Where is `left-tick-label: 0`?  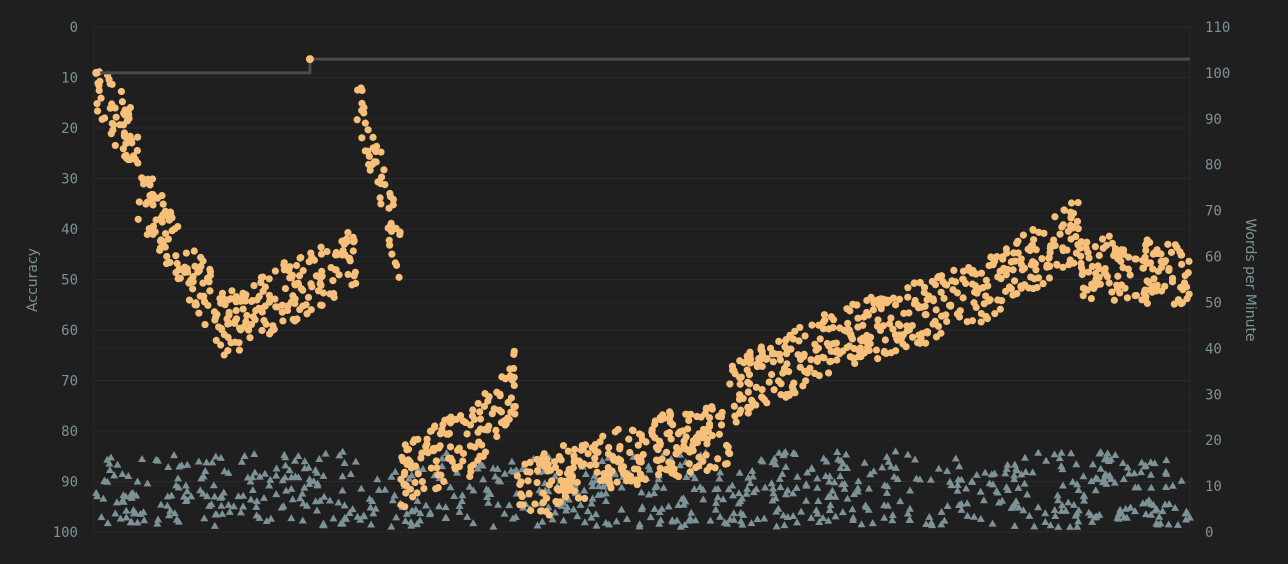
left-tick-label: 0 is located at coordinates (74, 28).